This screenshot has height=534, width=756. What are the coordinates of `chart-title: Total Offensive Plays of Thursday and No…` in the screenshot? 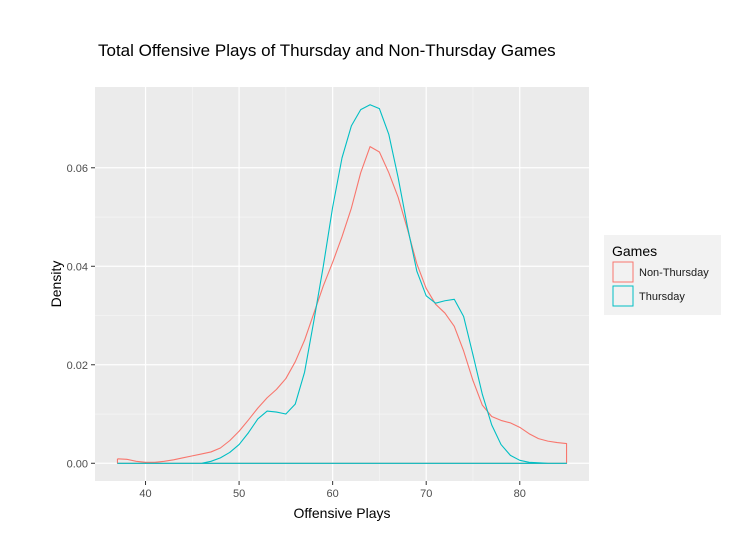 It's located at (327, 50).